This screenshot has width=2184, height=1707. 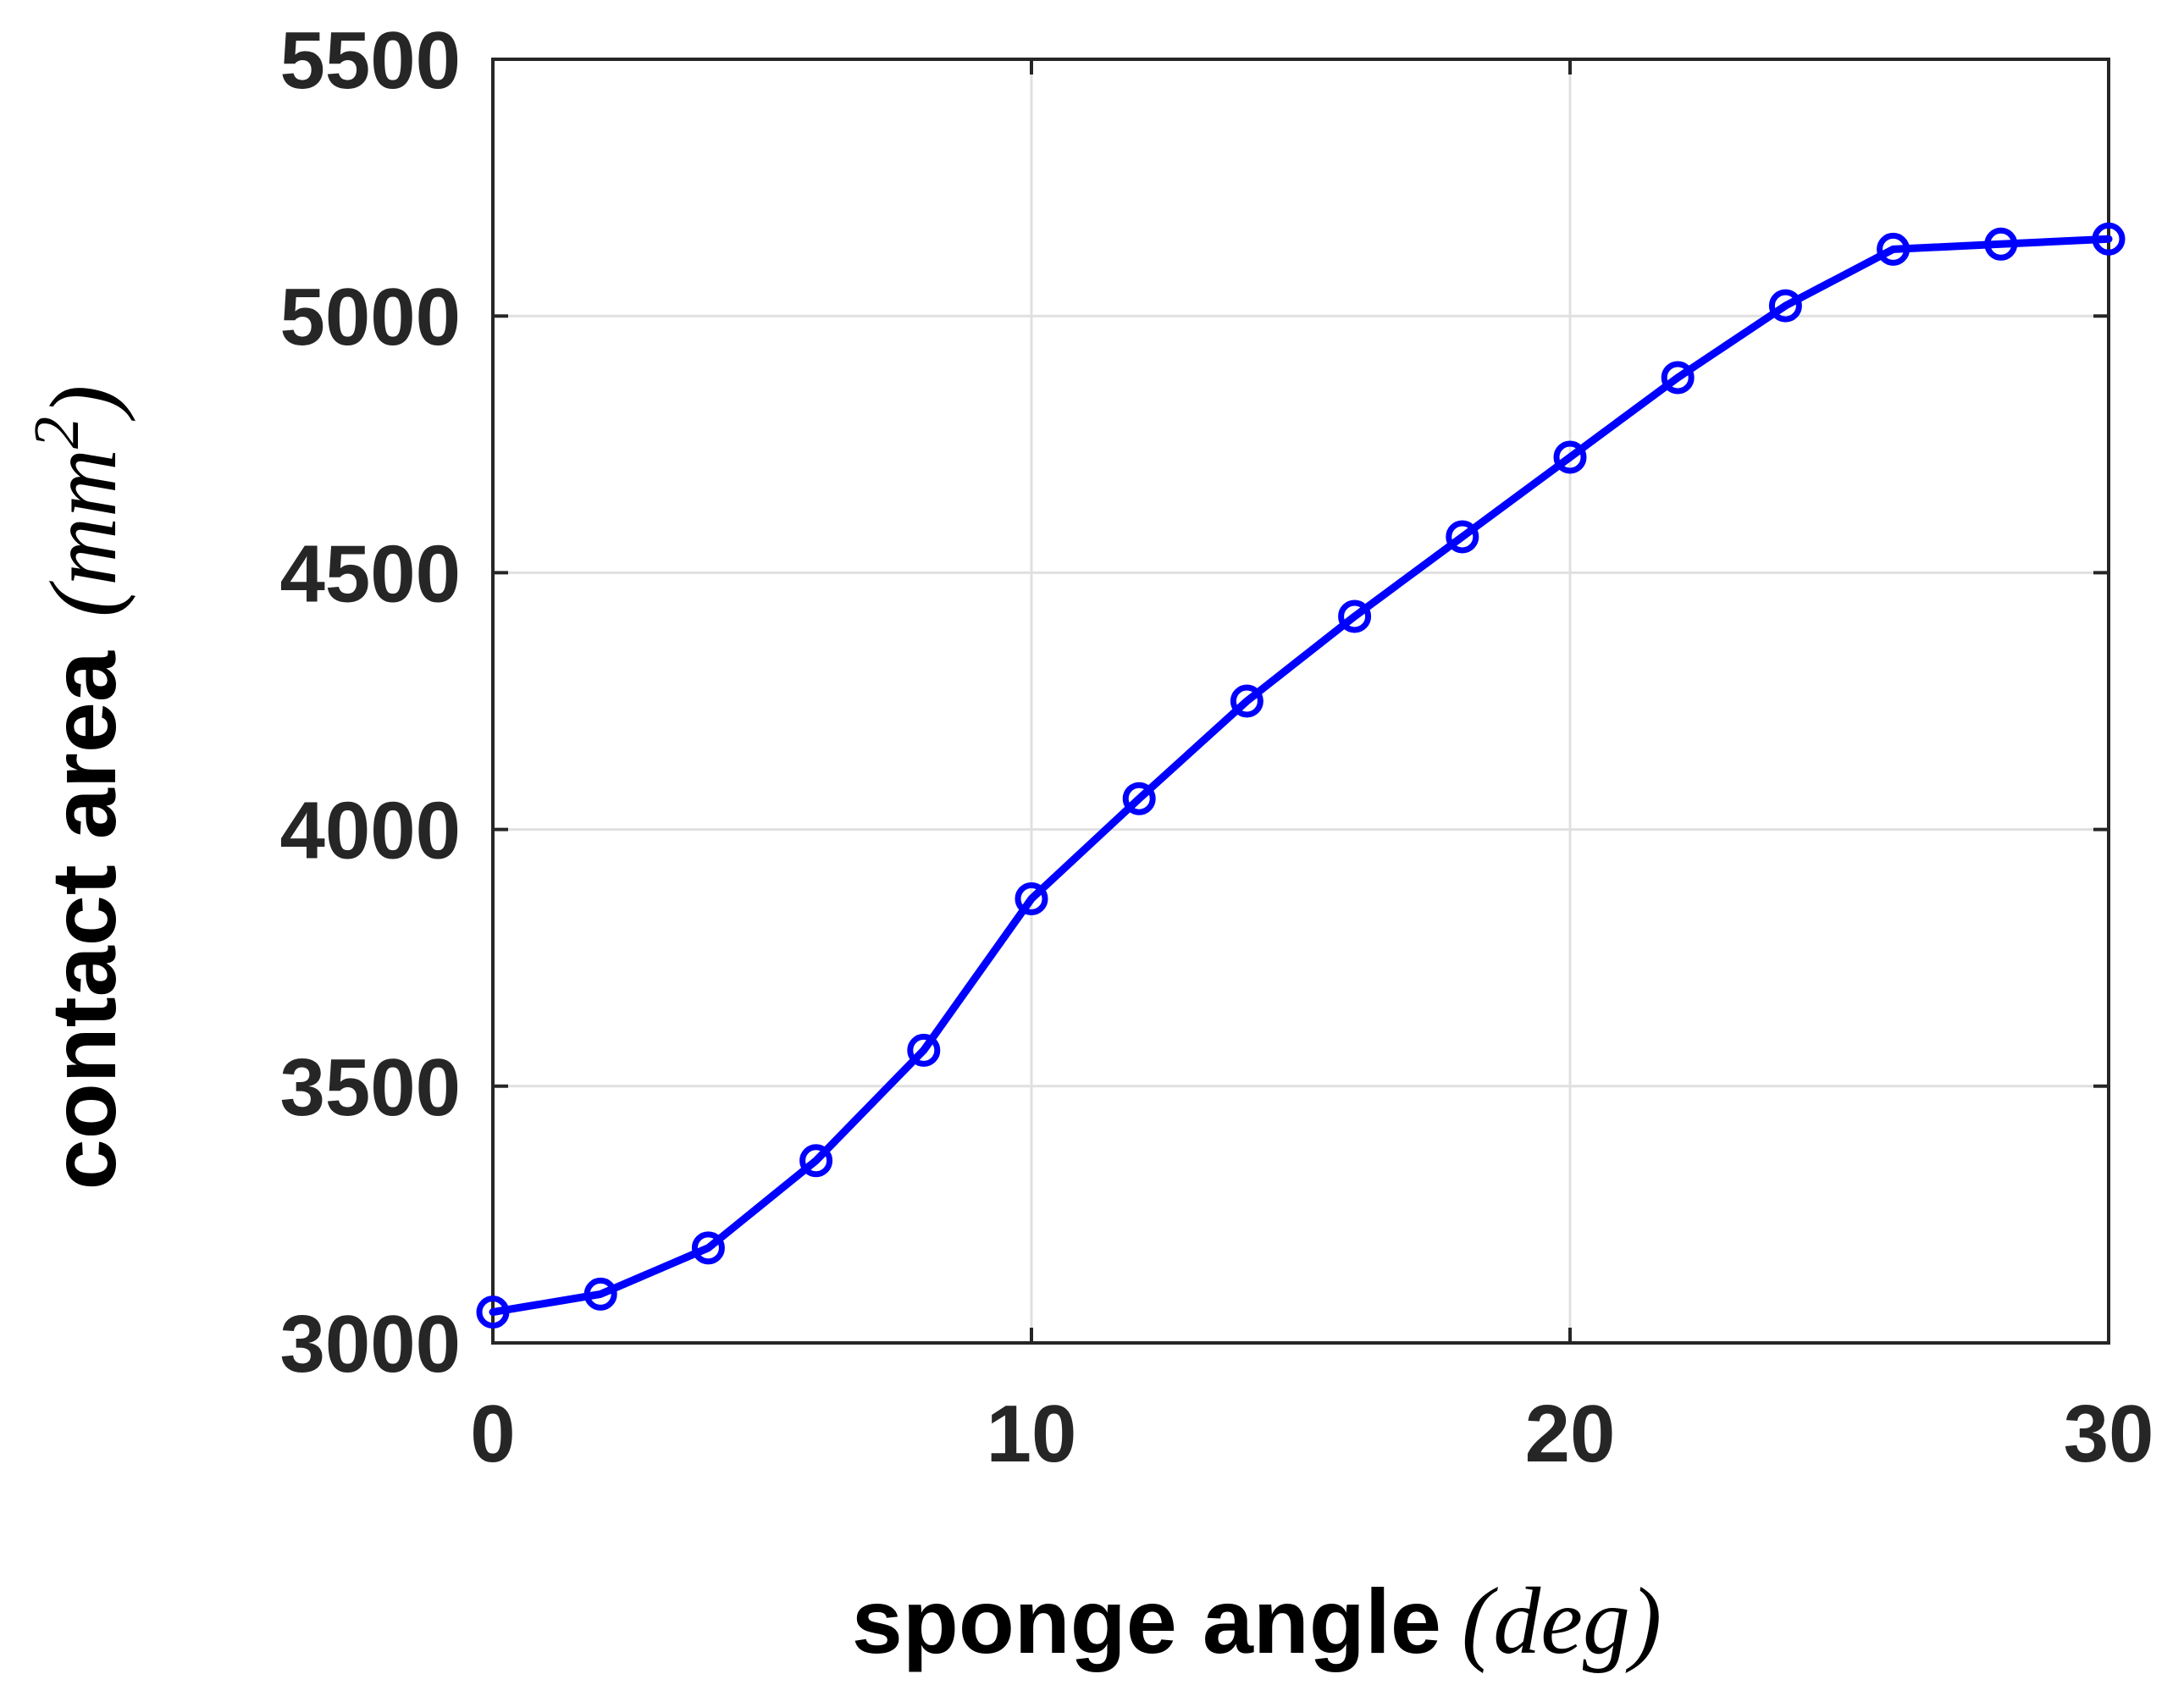 What do you see at coordinates (83, 920) in the screenshot?
I see `y-axis-label-text: contact area` at bounding box center [83, 920].